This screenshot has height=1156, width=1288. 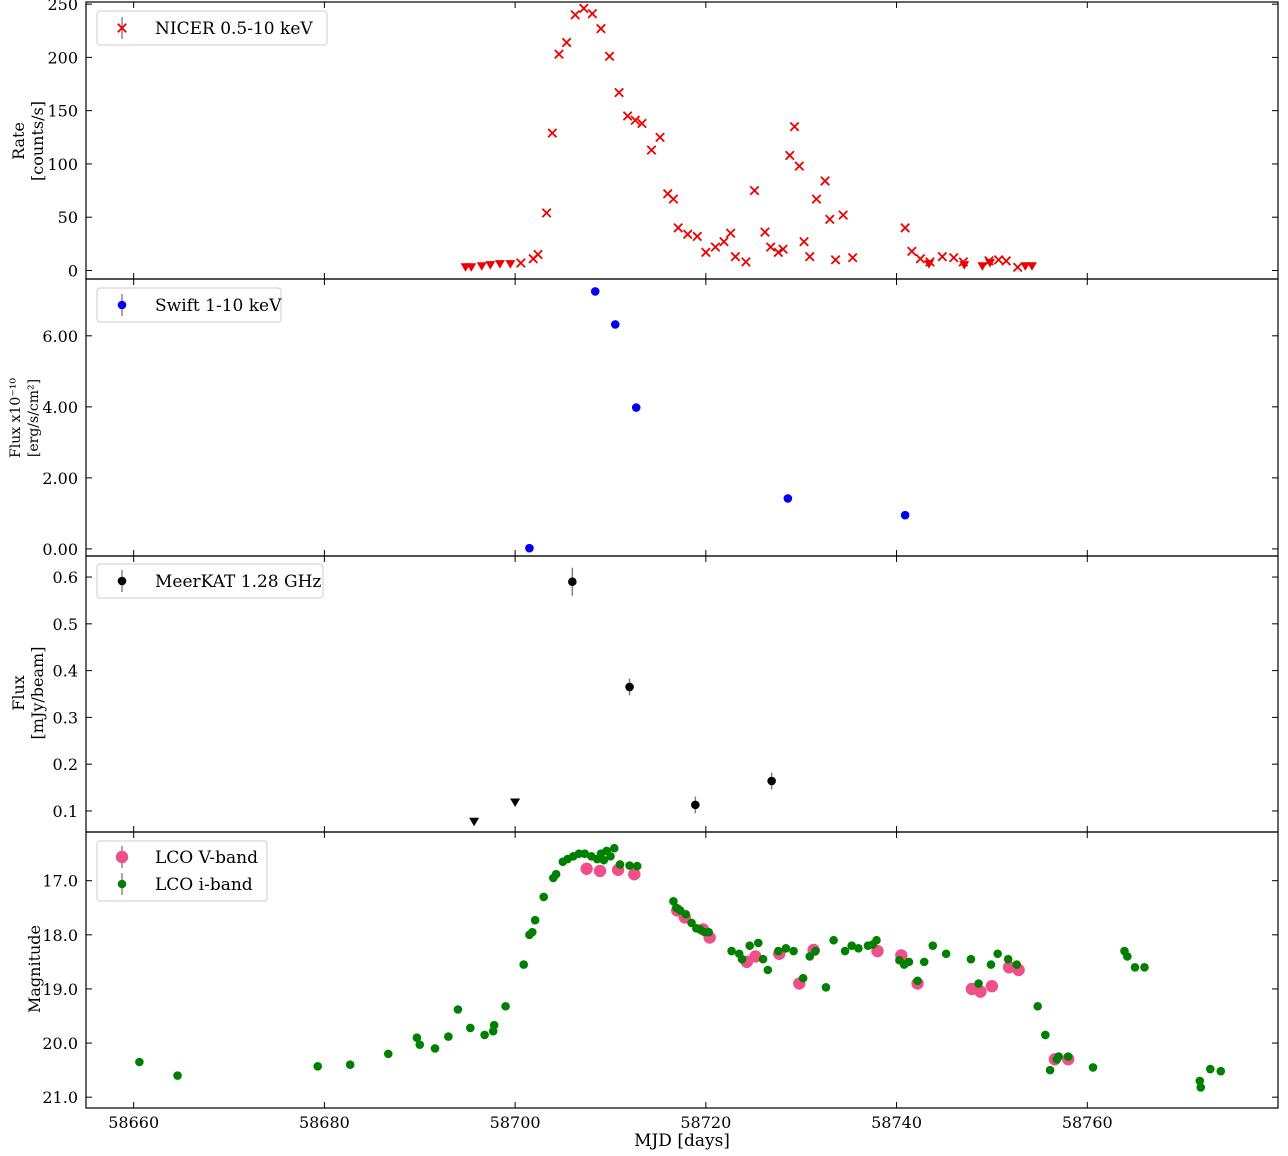 What do you see at coordinates (34, 969) in the screenshot?
I see `lco-y-axis-label: Magnitude` at bounding box center [34, 969].